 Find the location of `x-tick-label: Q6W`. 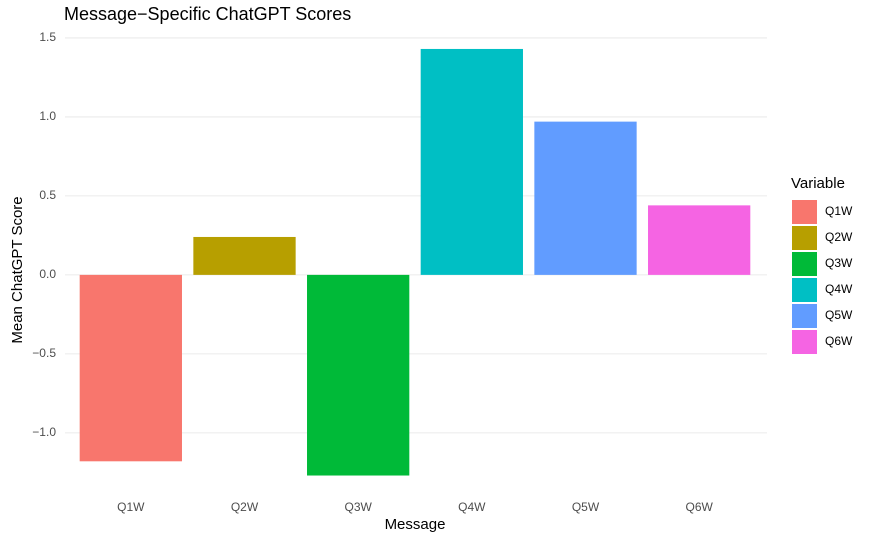

x-tick-label: Q6W is located at coordinates (699, 507).